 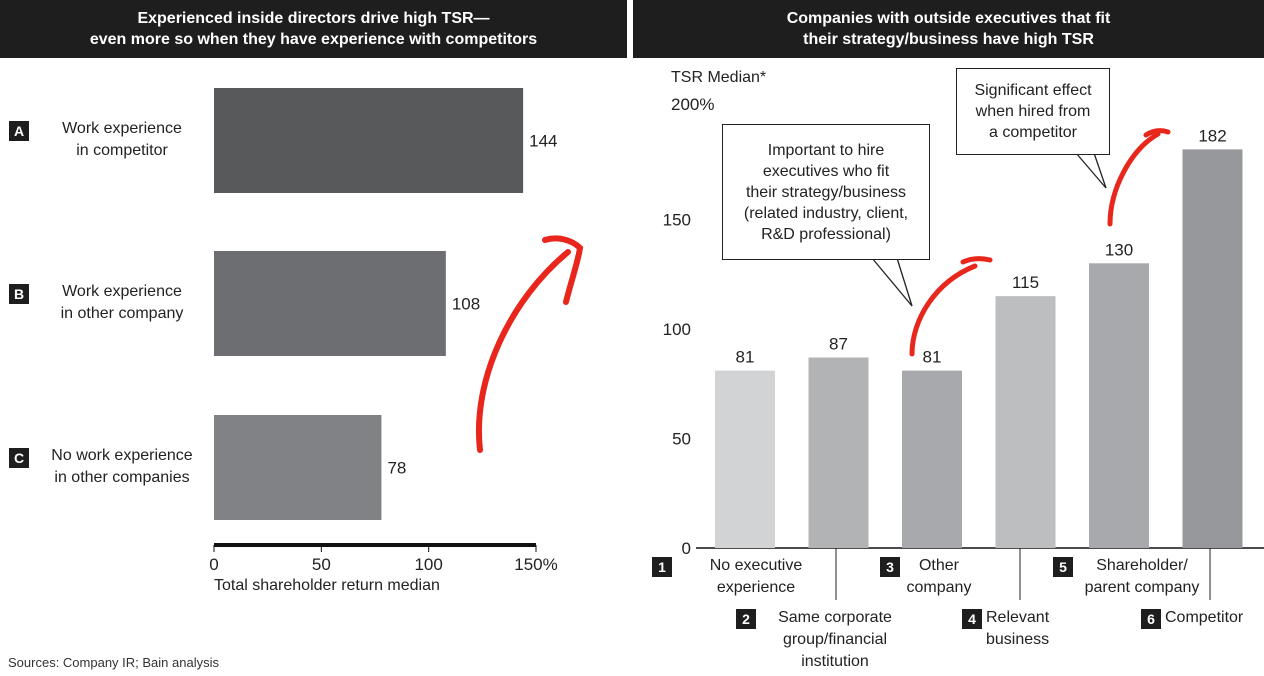 I want to click on right-category-label-line: group/financial, so click(x=835, y=639).